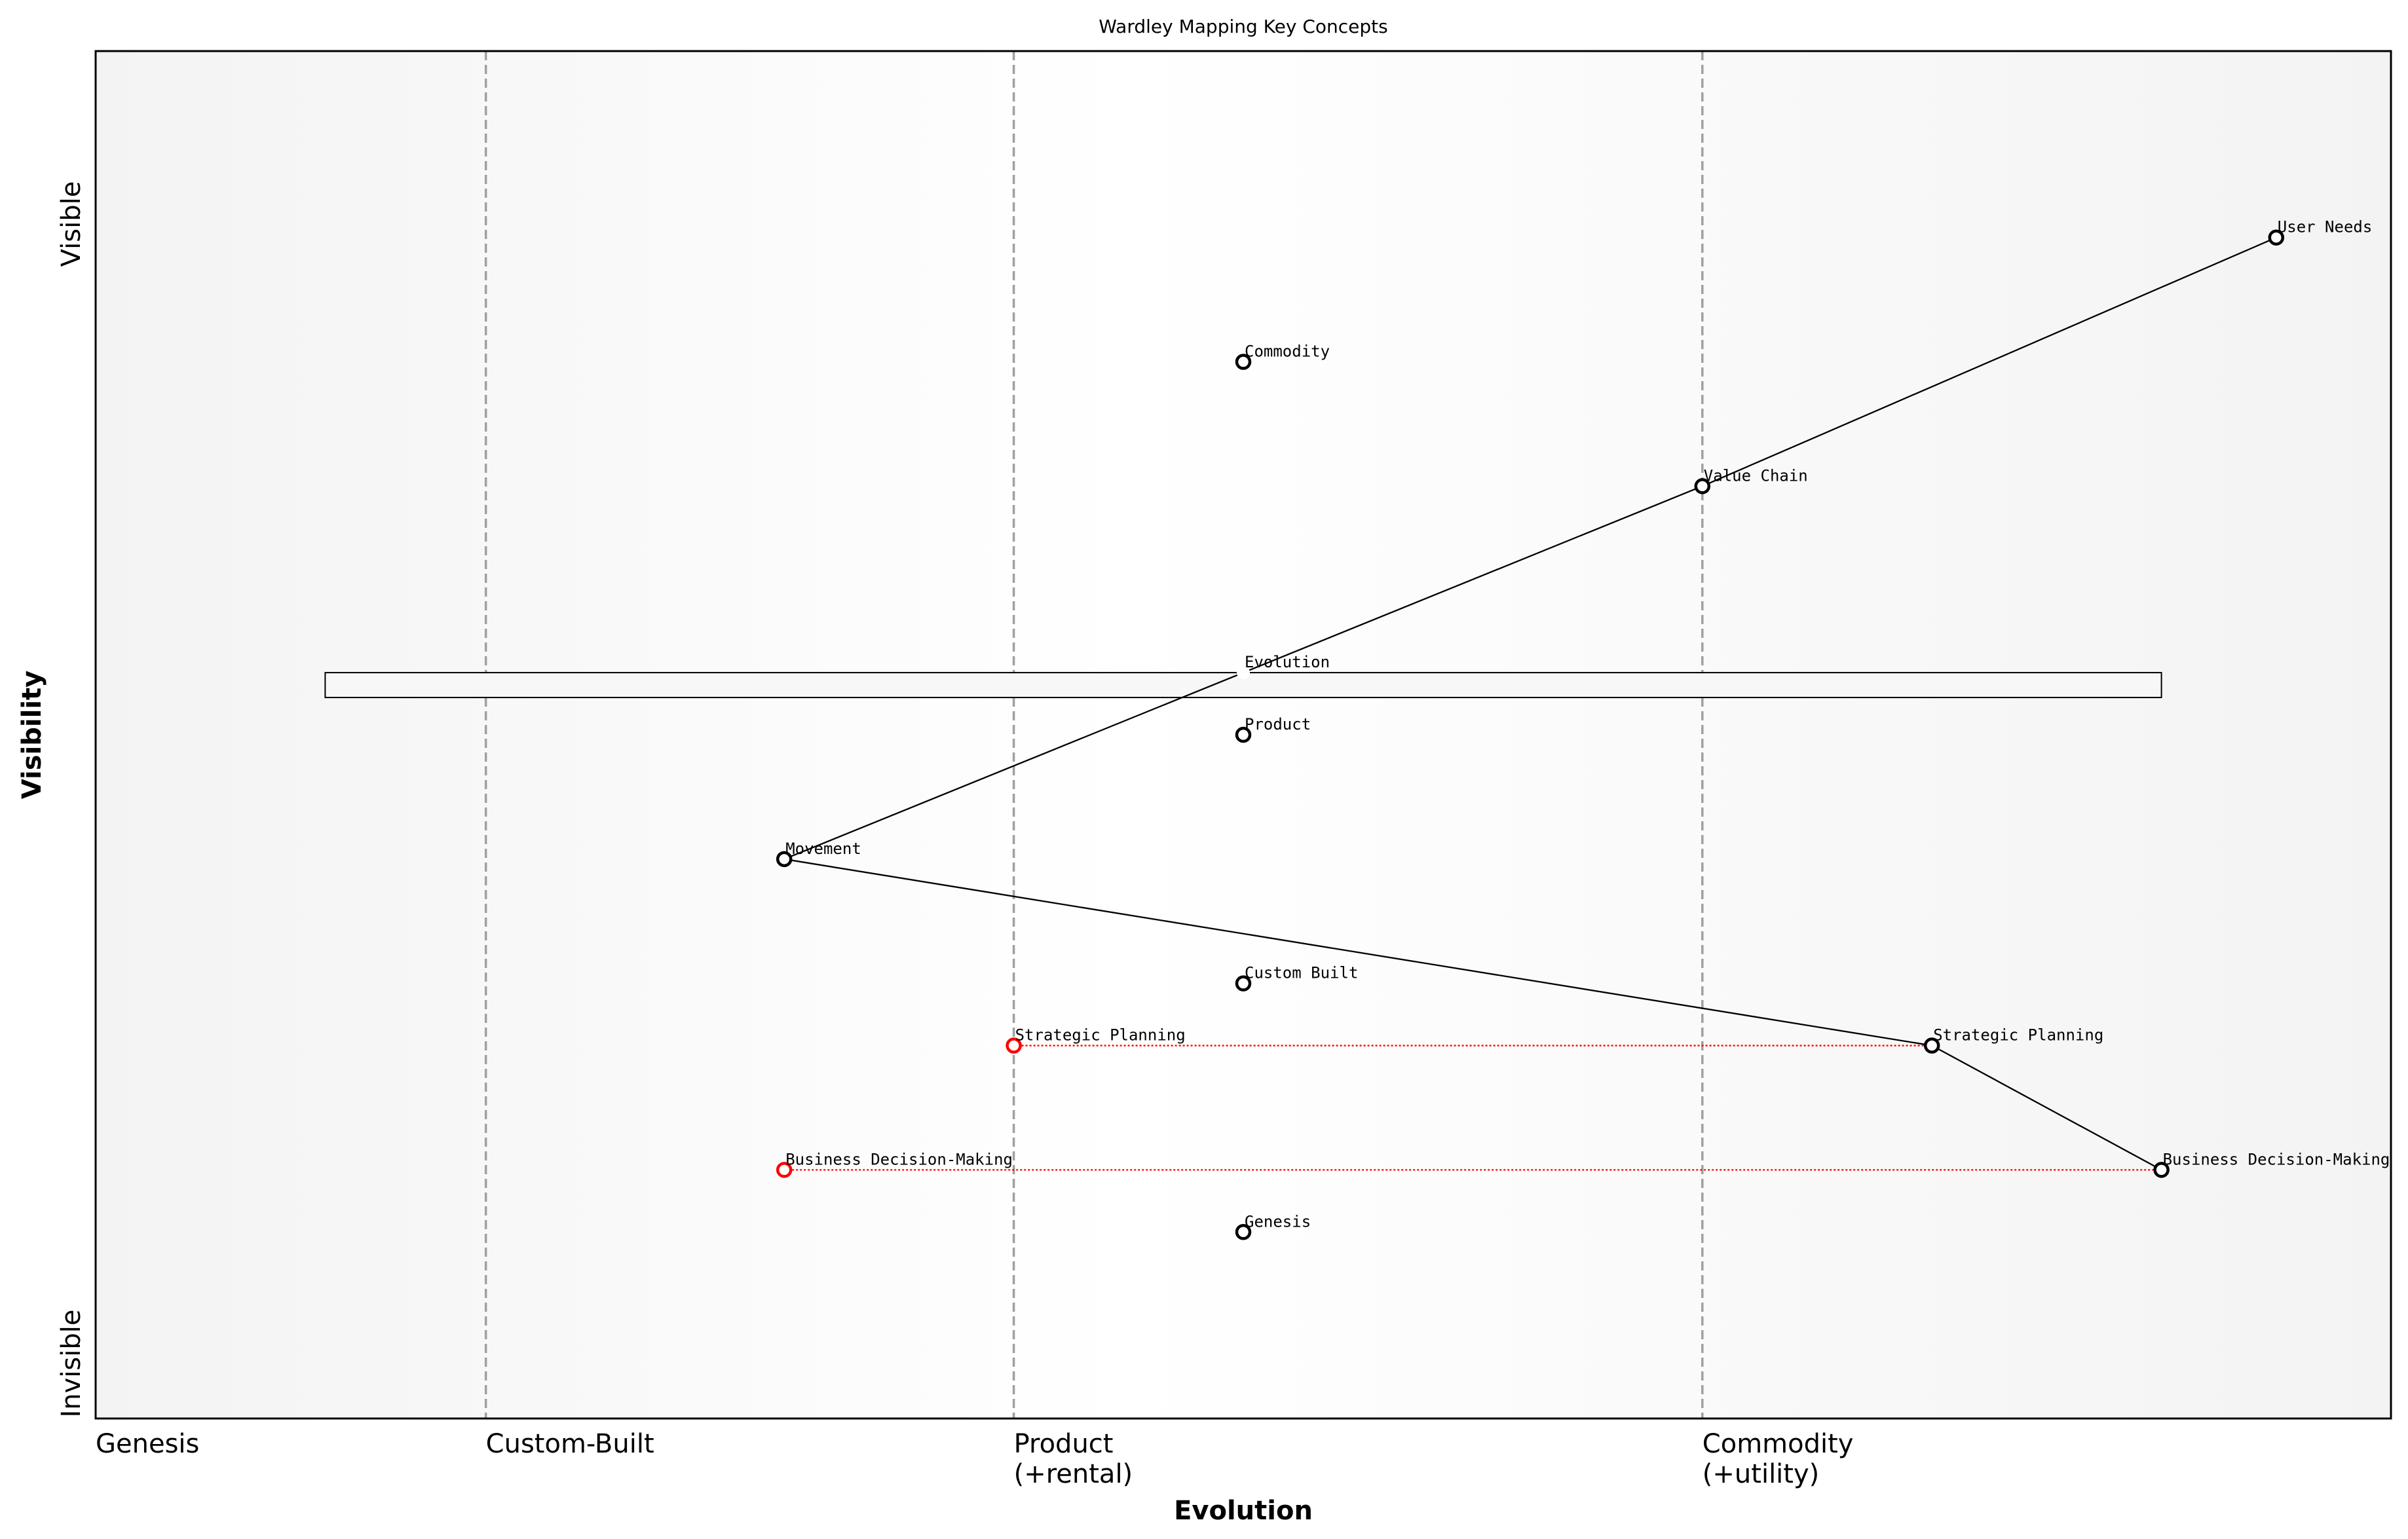 This screenshot has width=2408, height=1539. I want to click on chart-title: Wardley Mapping Key Concepts, so click(1243, 26).